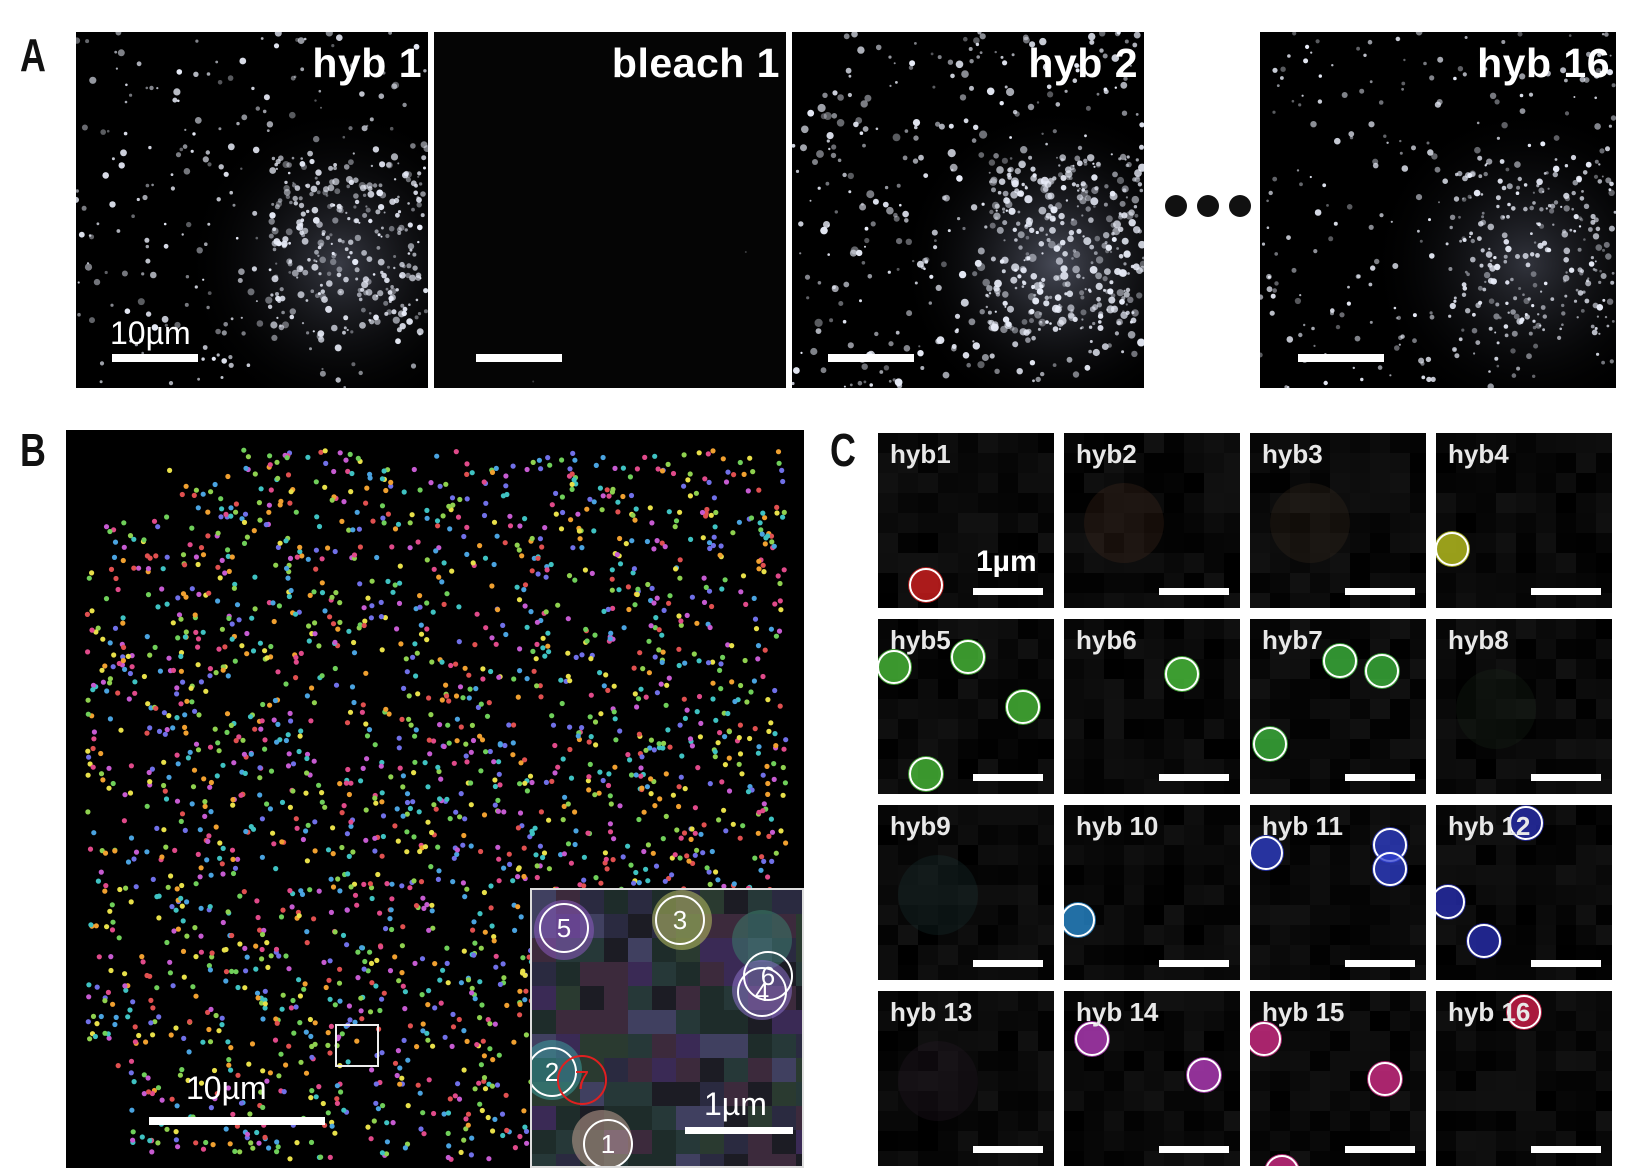  What do you see at coordinates (608, 1144) in the screenshot?
I see `spot-label: 1` at bounding box center [608, 1144].